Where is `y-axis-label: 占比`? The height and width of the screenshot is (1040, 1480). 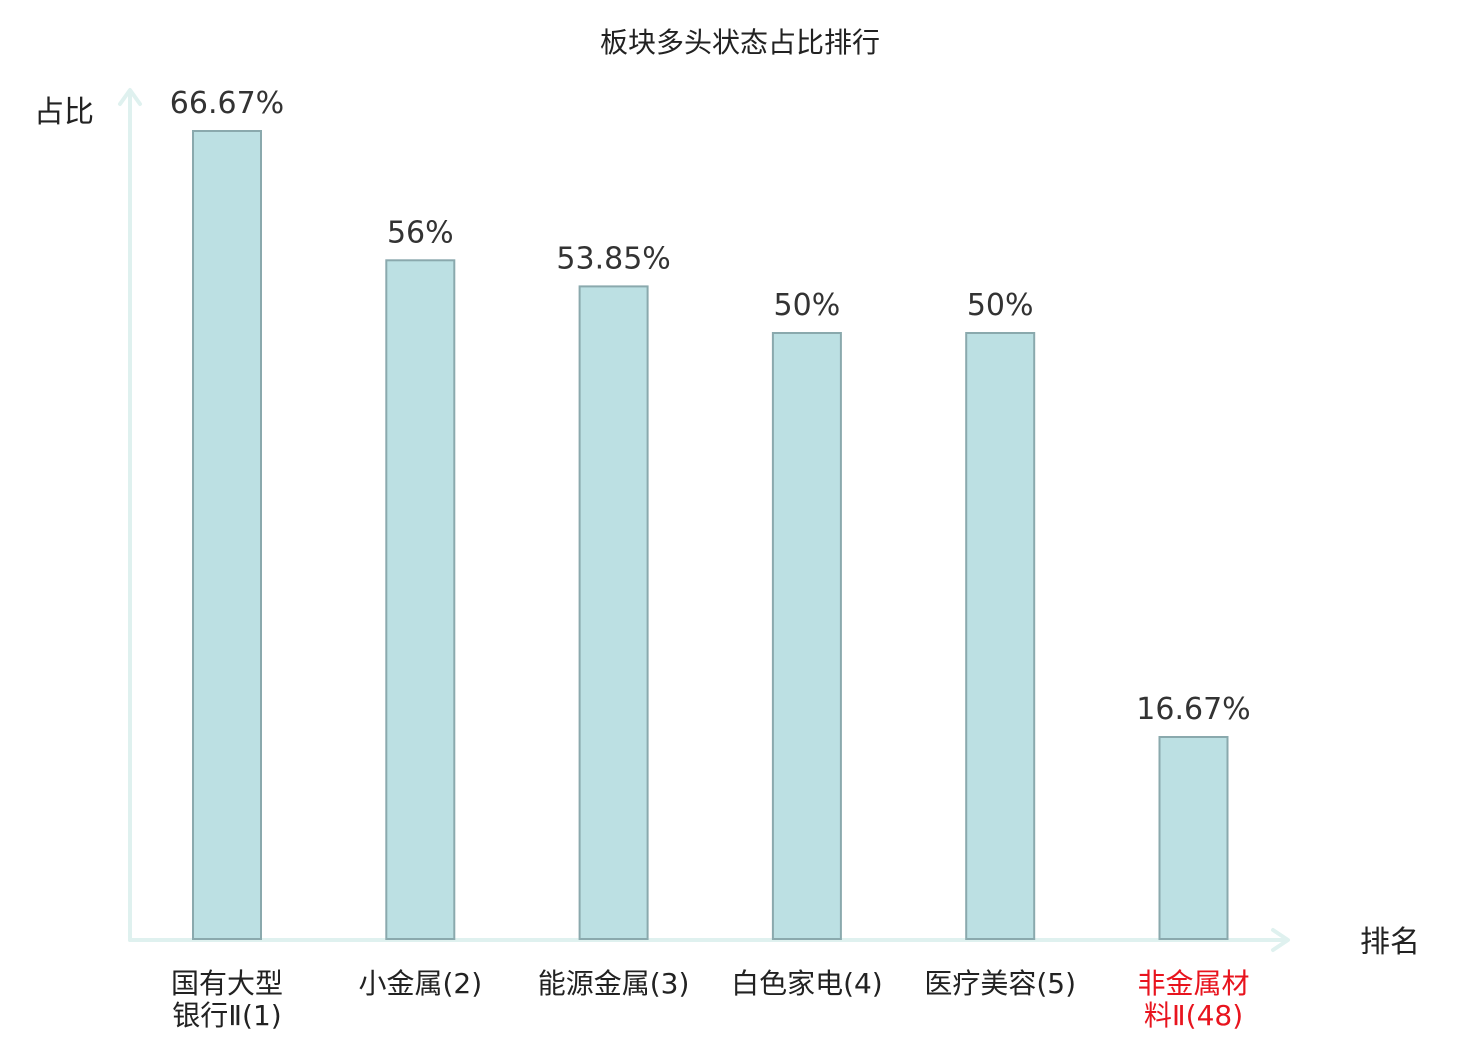
y-axis-label: 占比 is located at coordinates (64, 112).